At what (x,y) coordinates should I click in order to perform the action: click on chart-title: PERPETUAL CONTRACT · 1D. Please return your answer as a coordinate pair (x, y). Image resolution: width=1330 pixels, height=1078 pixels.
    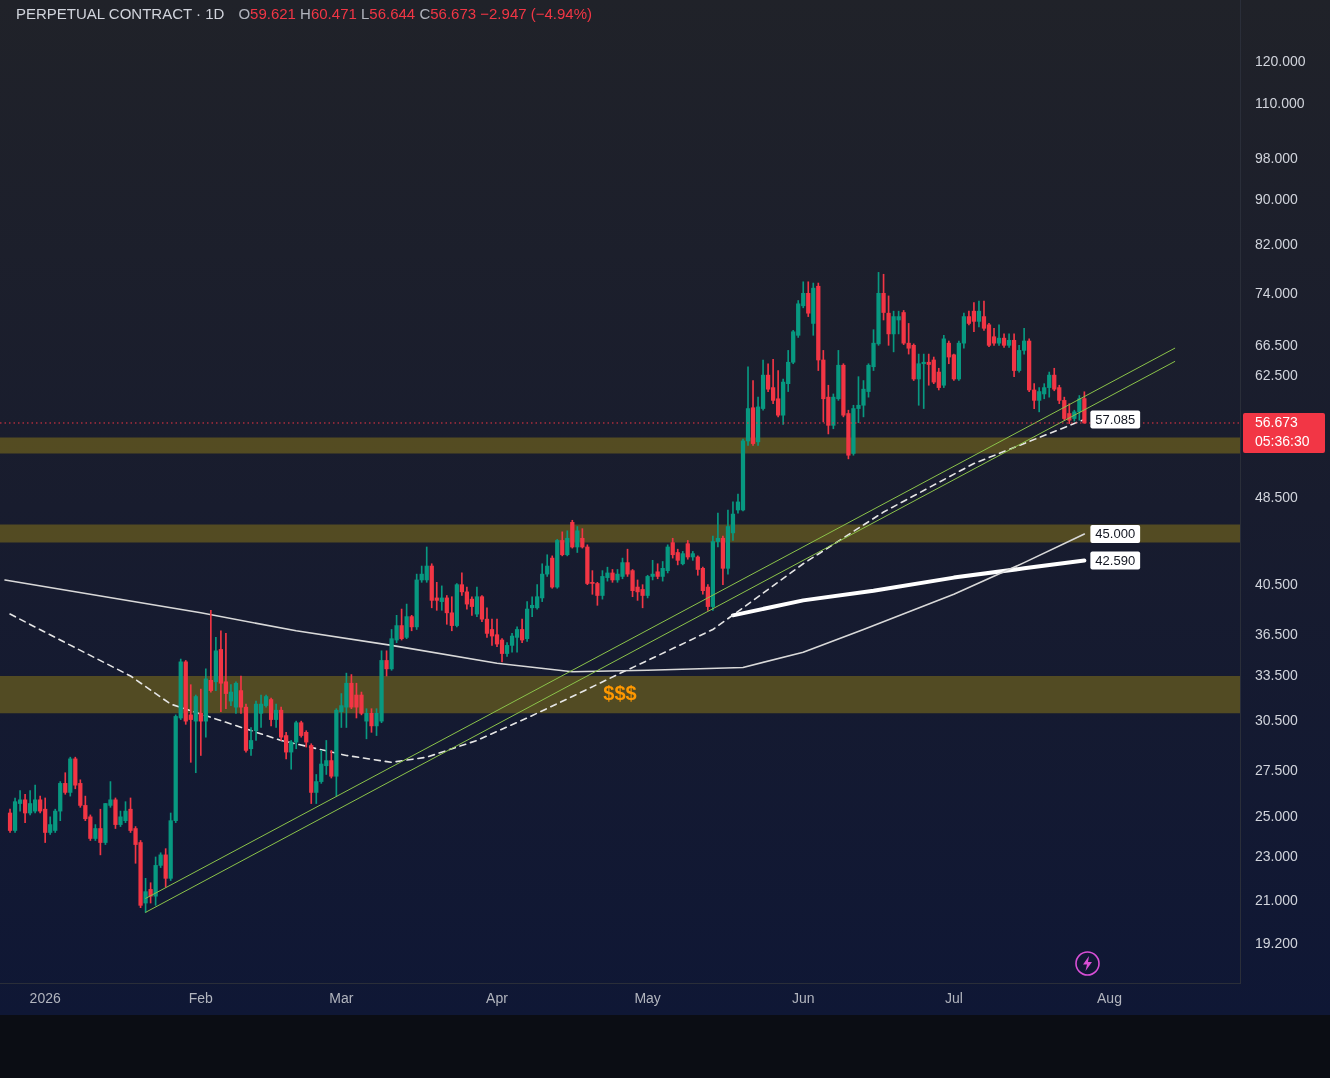
    Looking at the image, I should click on (120, 14).